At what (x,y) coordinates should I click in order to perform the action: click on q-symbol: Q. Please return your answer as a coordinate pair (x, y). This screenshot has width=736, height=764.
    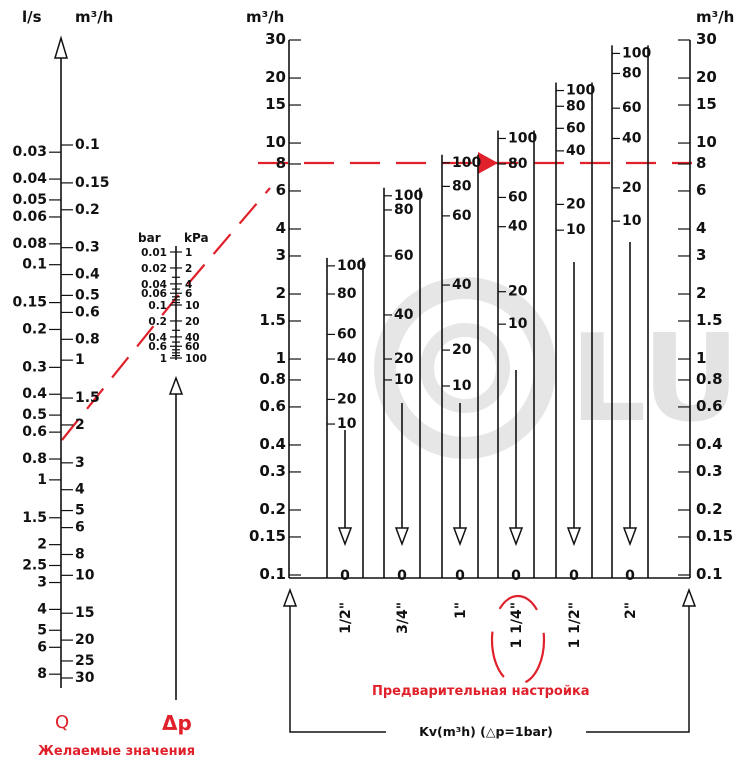
    Looking at the image, I should click on (62, 722).